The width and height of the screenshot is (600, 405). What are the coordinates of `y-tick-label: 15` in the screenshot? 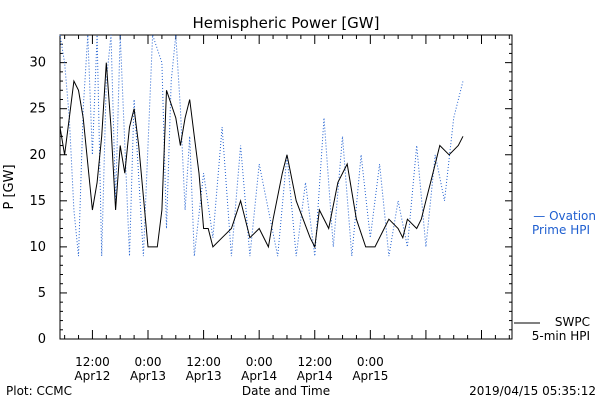 It's located at (37, 201).